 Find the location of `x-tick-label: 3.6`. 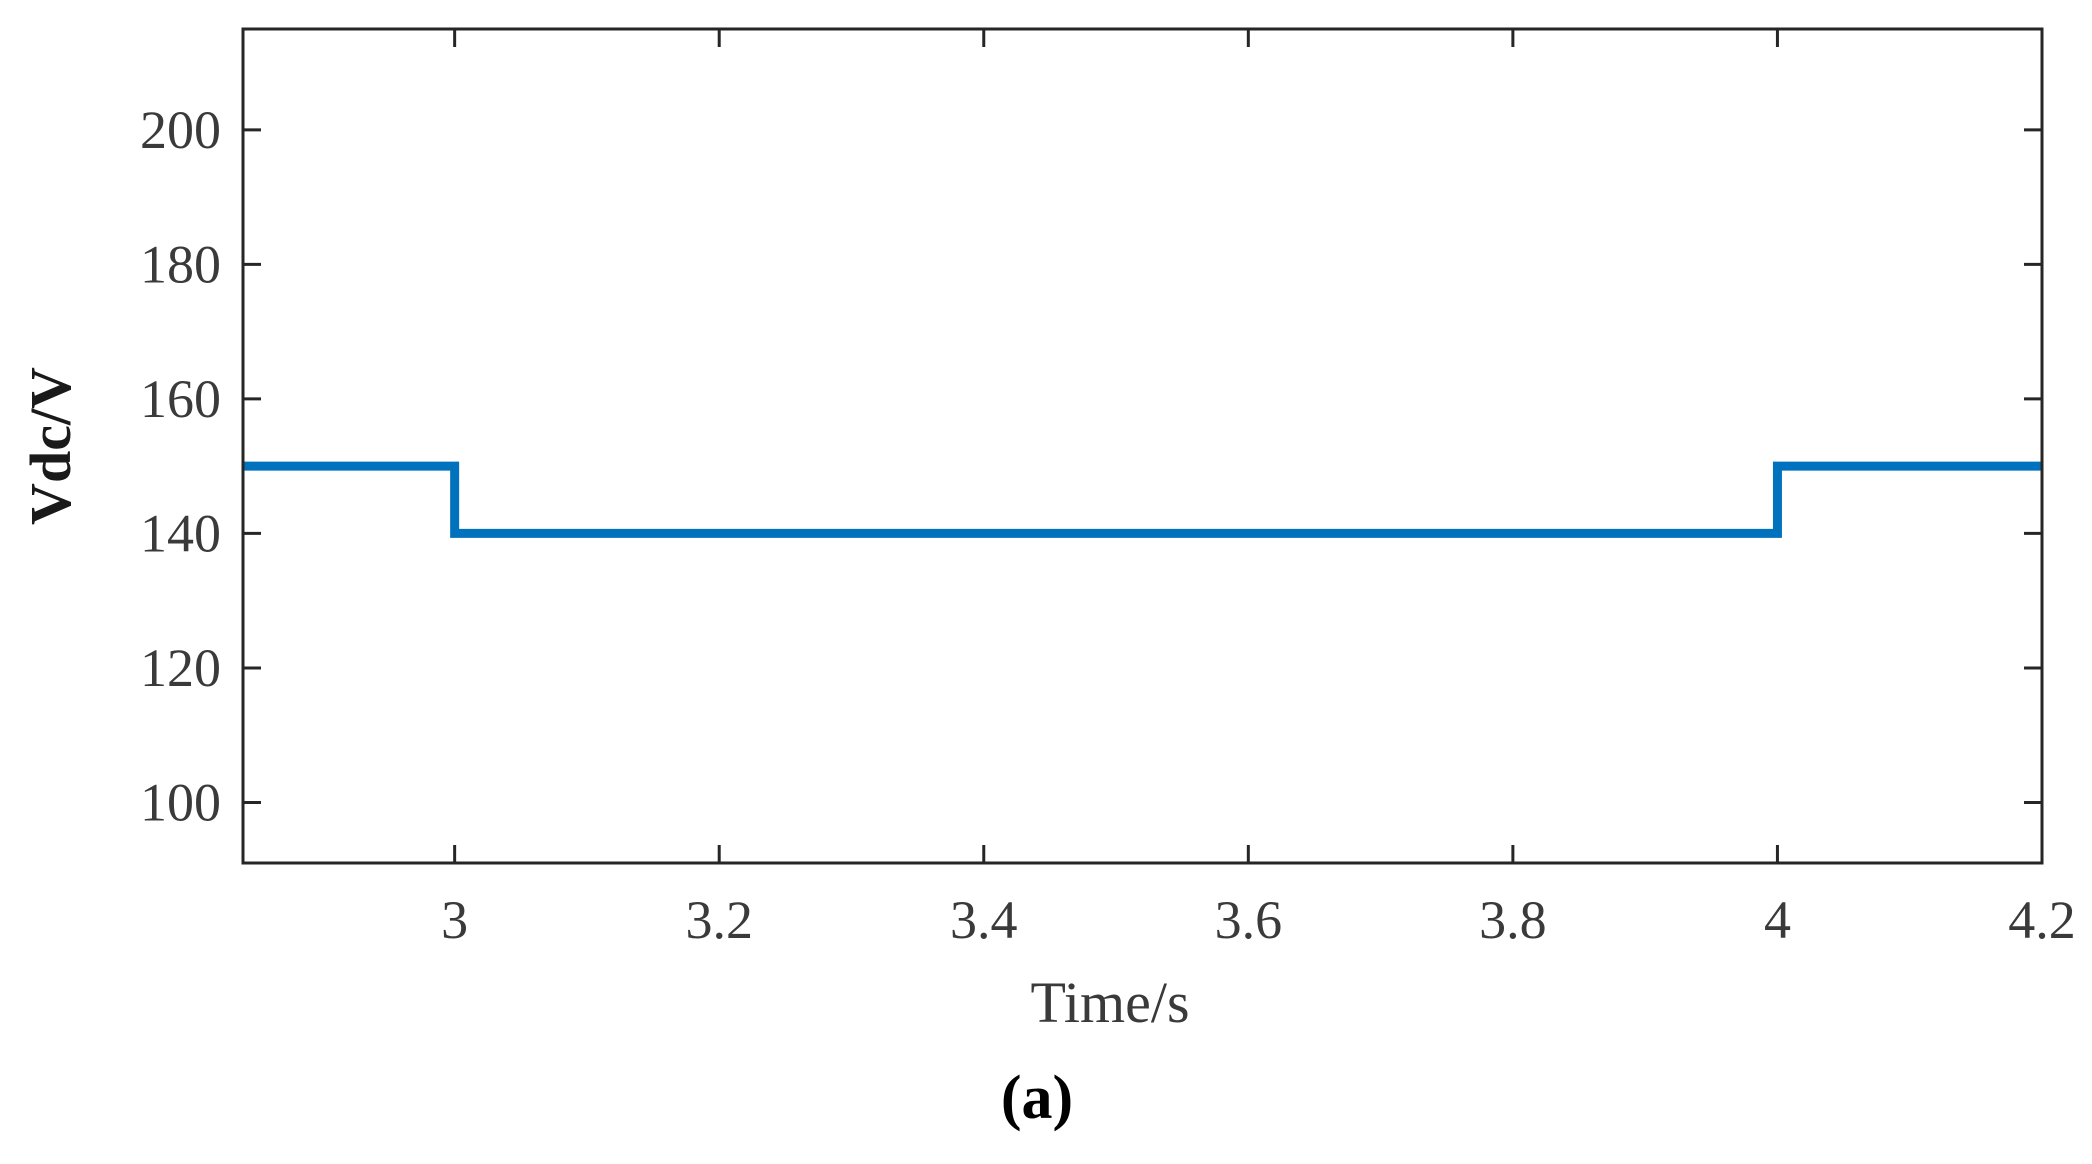

x-tick-label: 3.6 is located at coordinates (1249, 920).